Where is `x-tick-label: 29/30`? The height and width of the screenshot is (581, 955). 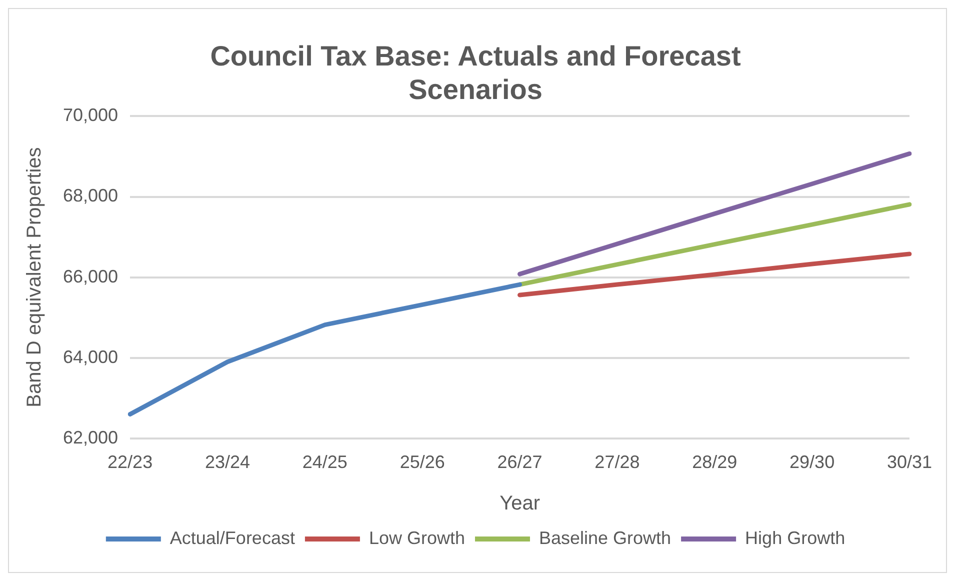
x-tick-label: 29/30 is located at coordinates (812, 462).